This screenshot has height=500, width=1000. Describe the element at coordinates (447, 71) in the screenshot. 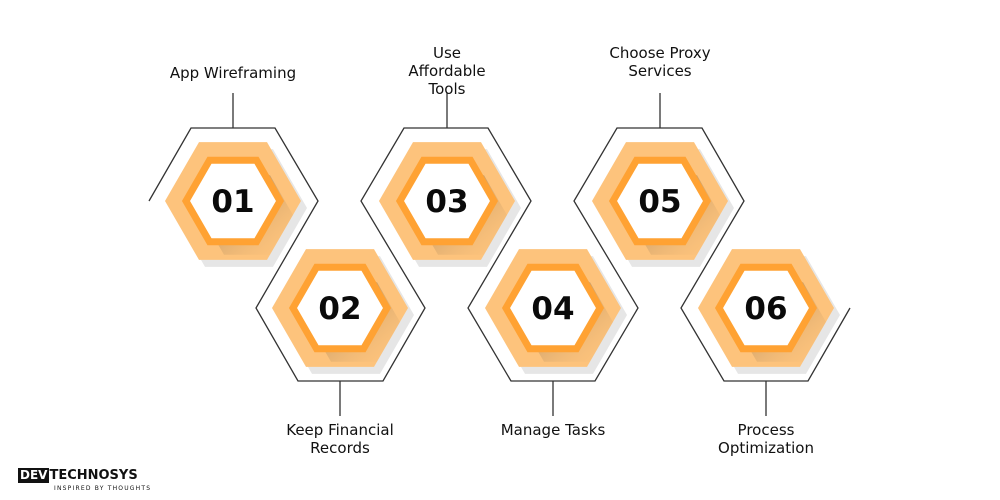

I see `step-label-03: Use Affordable Tools` at that location.